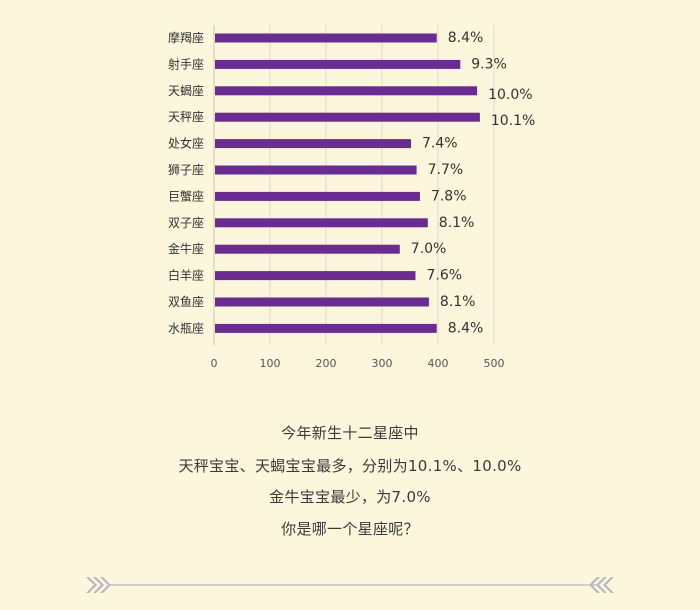  What do you see at coordinates (270, 363) in the screenshot?
I see `x-tick-label: 100` at bounding box center [270, 363].